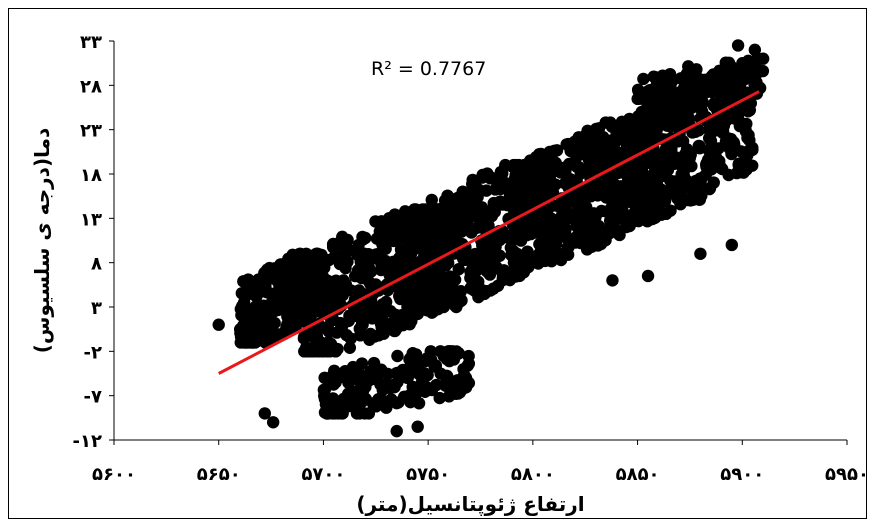  What do you see at coordinates (845, 474) in the screenshot?
I see `x-tick-label: ۵۹۵۰` at bounding box center [845, 474].